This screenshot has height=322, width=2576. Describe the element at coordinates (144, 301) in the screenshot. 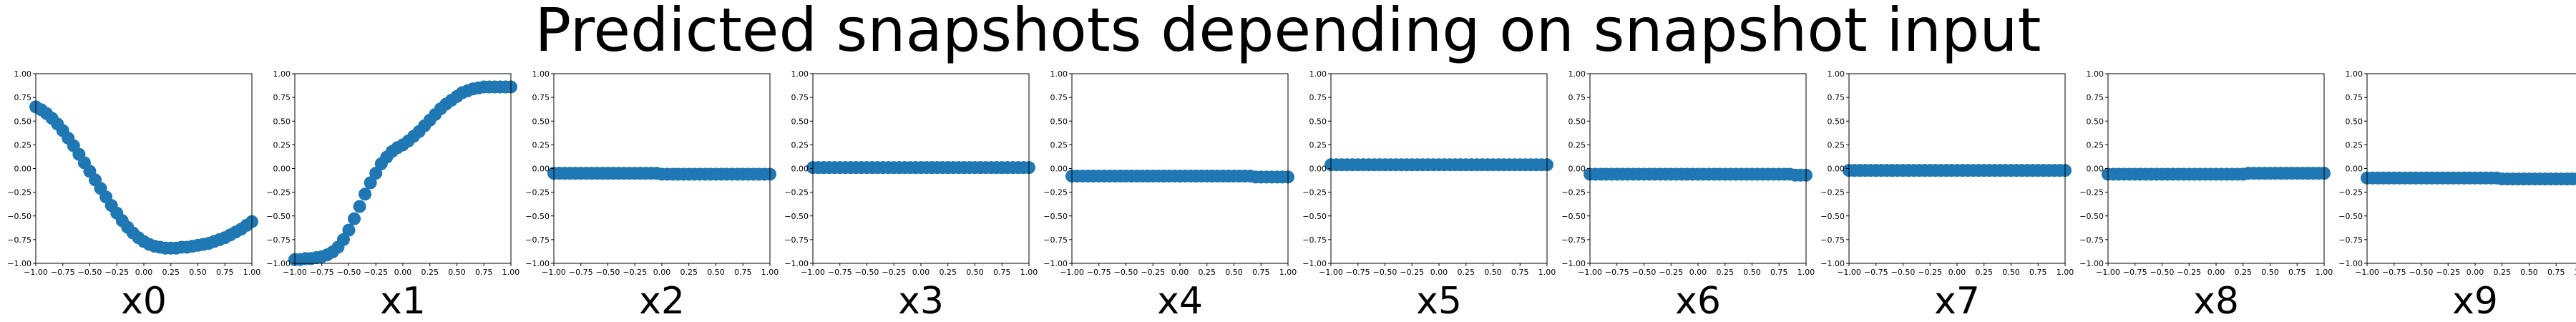

I see `x-axis-label: x0` at that location.